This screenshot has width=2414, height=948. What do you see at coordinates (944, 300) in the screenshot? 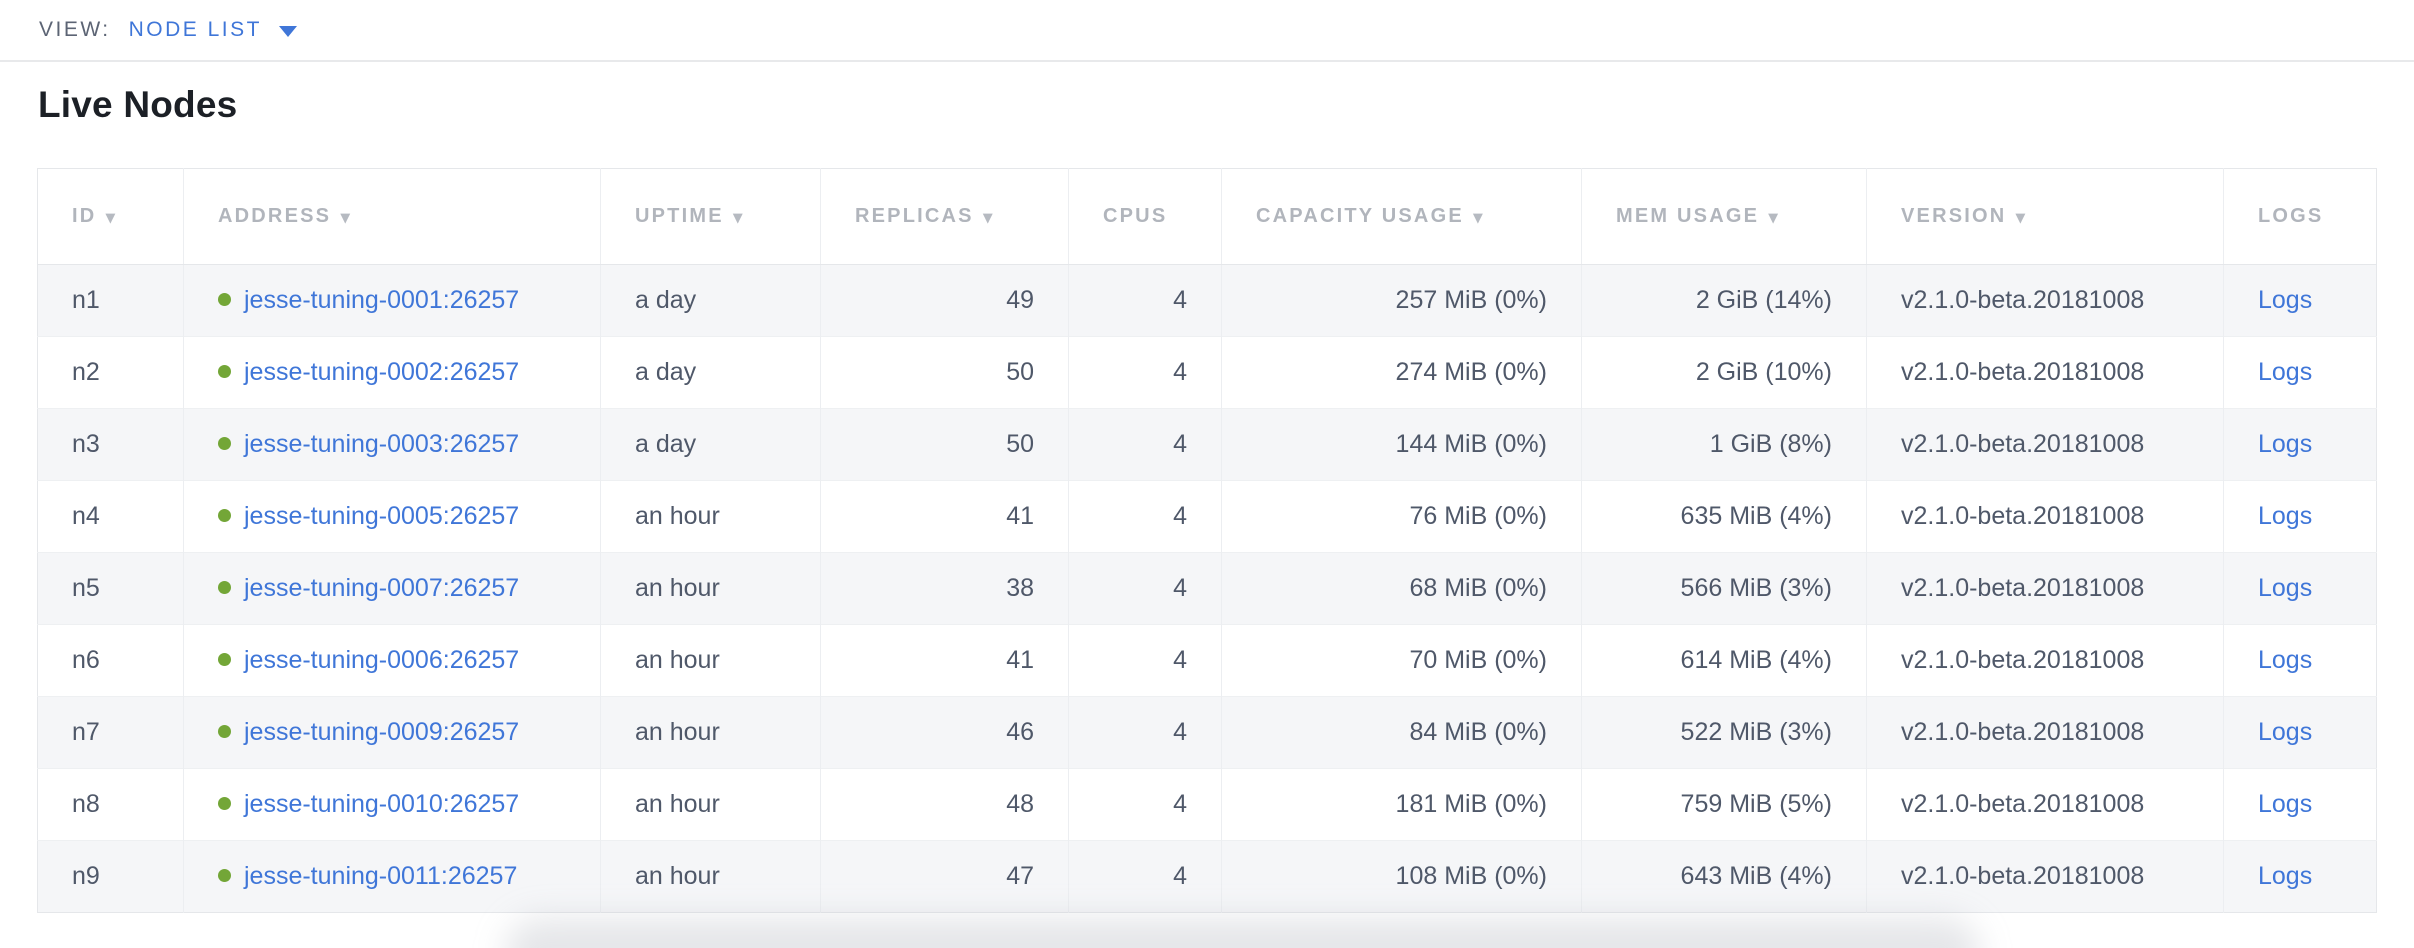
I see `cell-replicas: 49` at bounding box center [944, 300].